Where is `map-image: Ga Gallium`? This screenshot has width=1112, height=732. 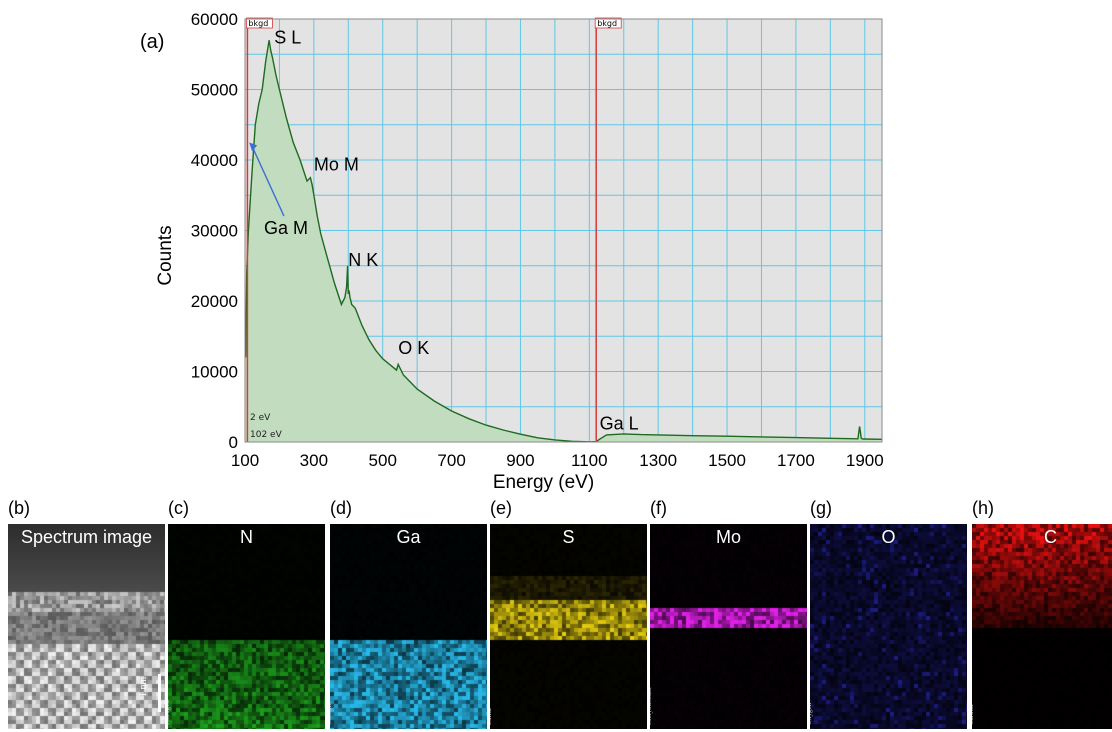
map-image: Ga Gallium is located at coordinates (408, 626).